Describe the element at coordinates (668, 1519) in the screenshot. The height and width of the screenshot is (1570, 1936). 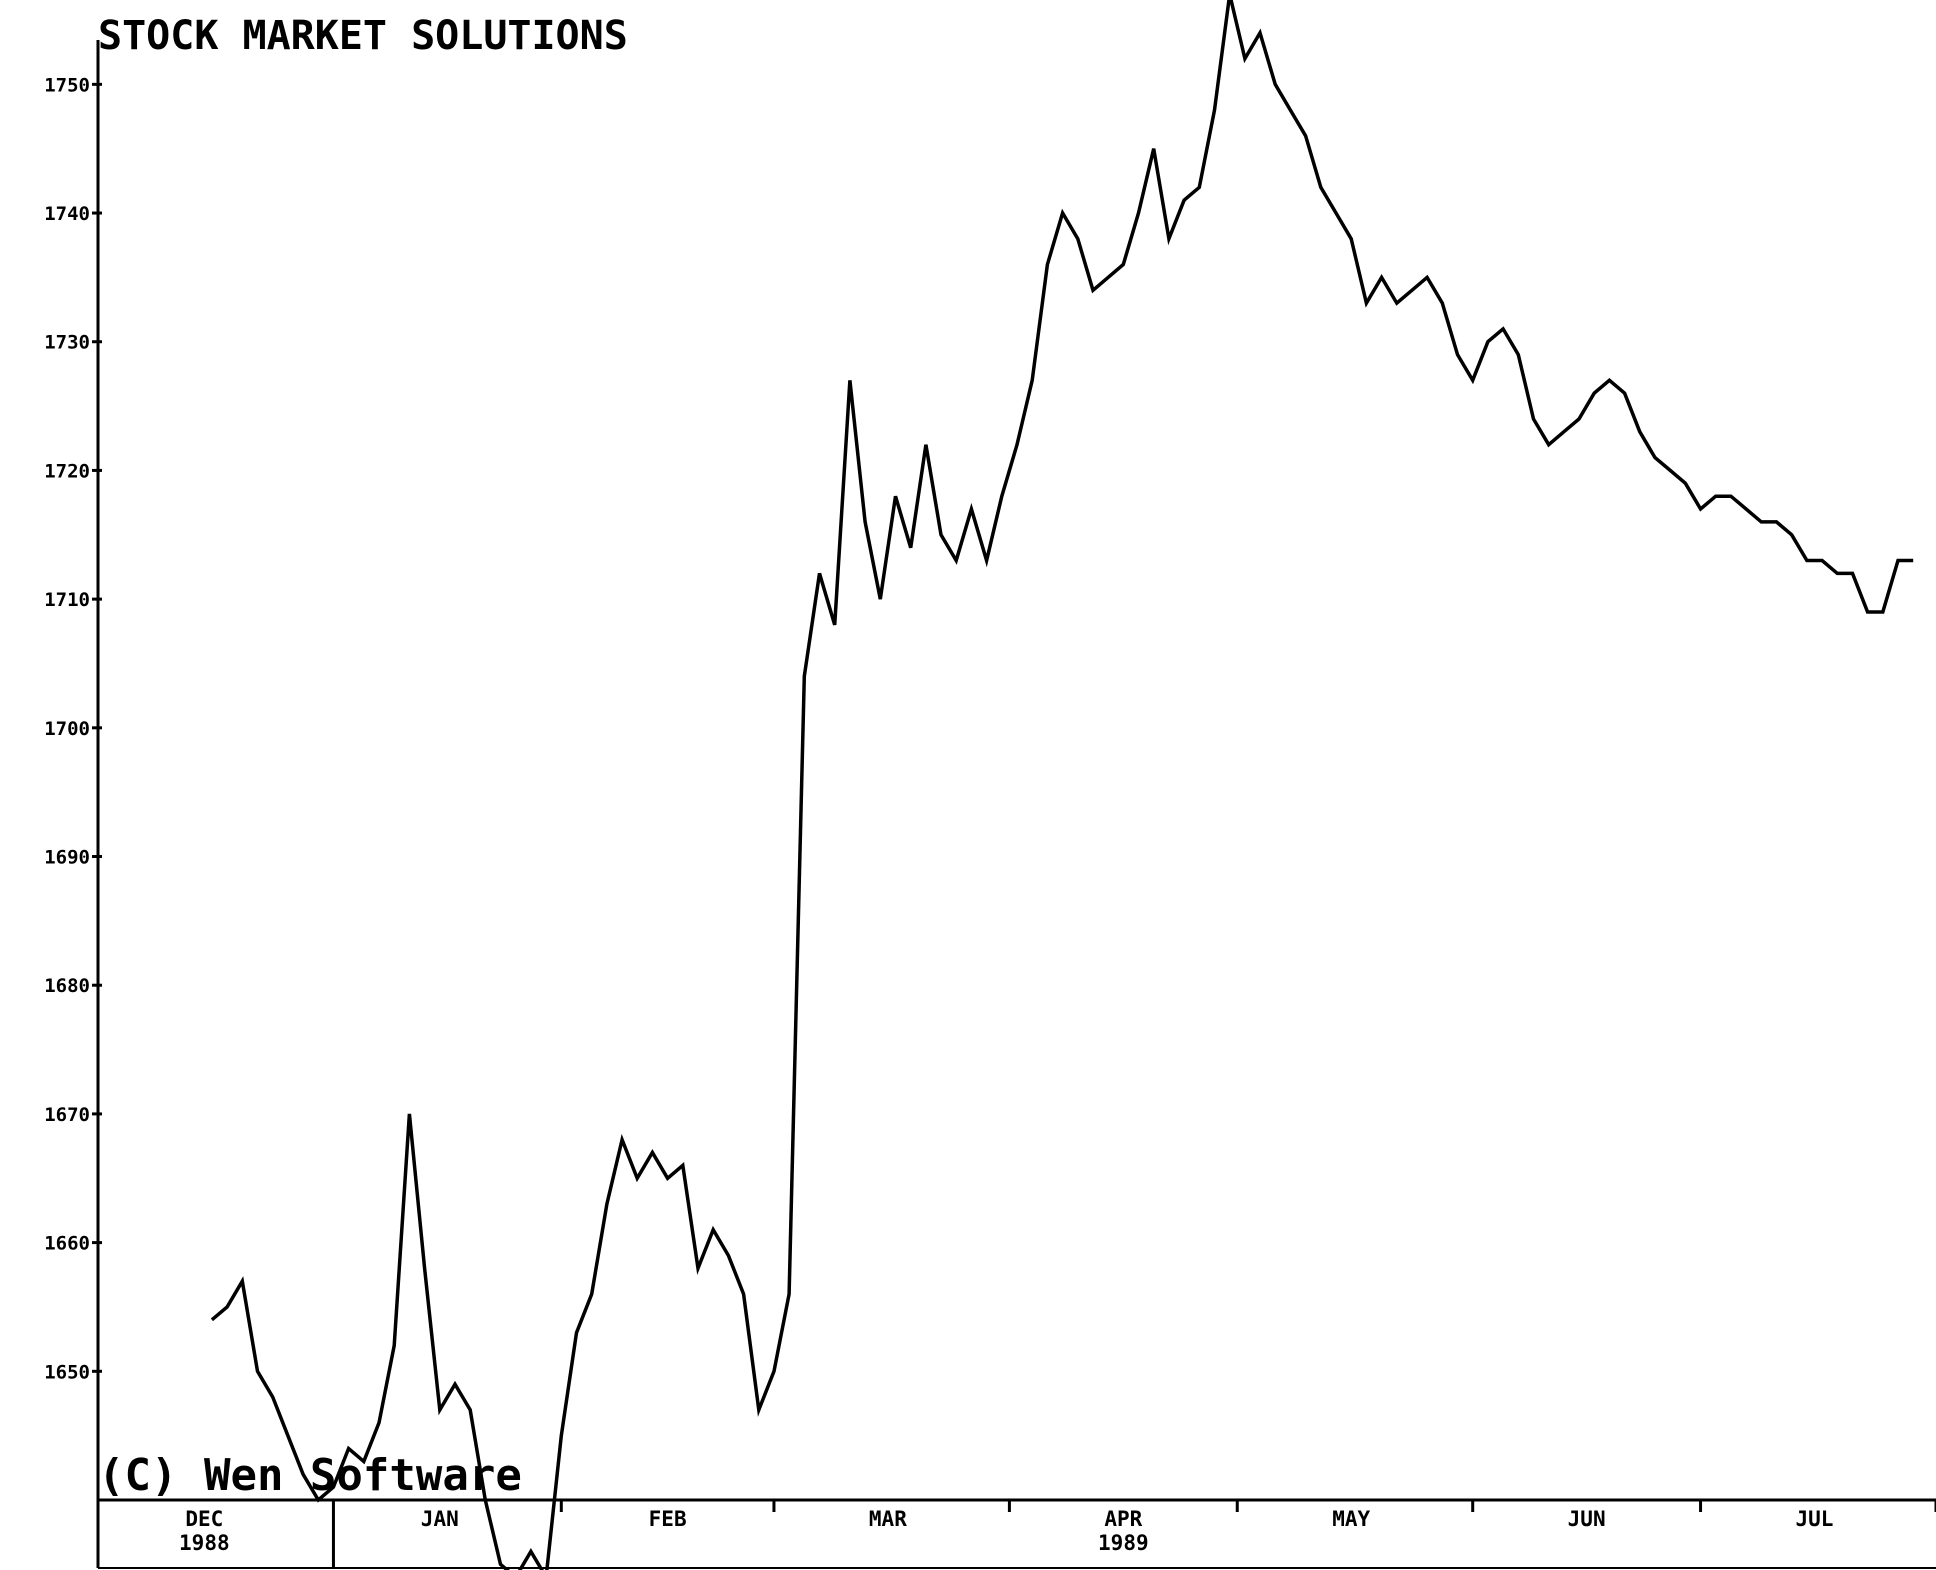
I see `month-label: FEB` at that location.